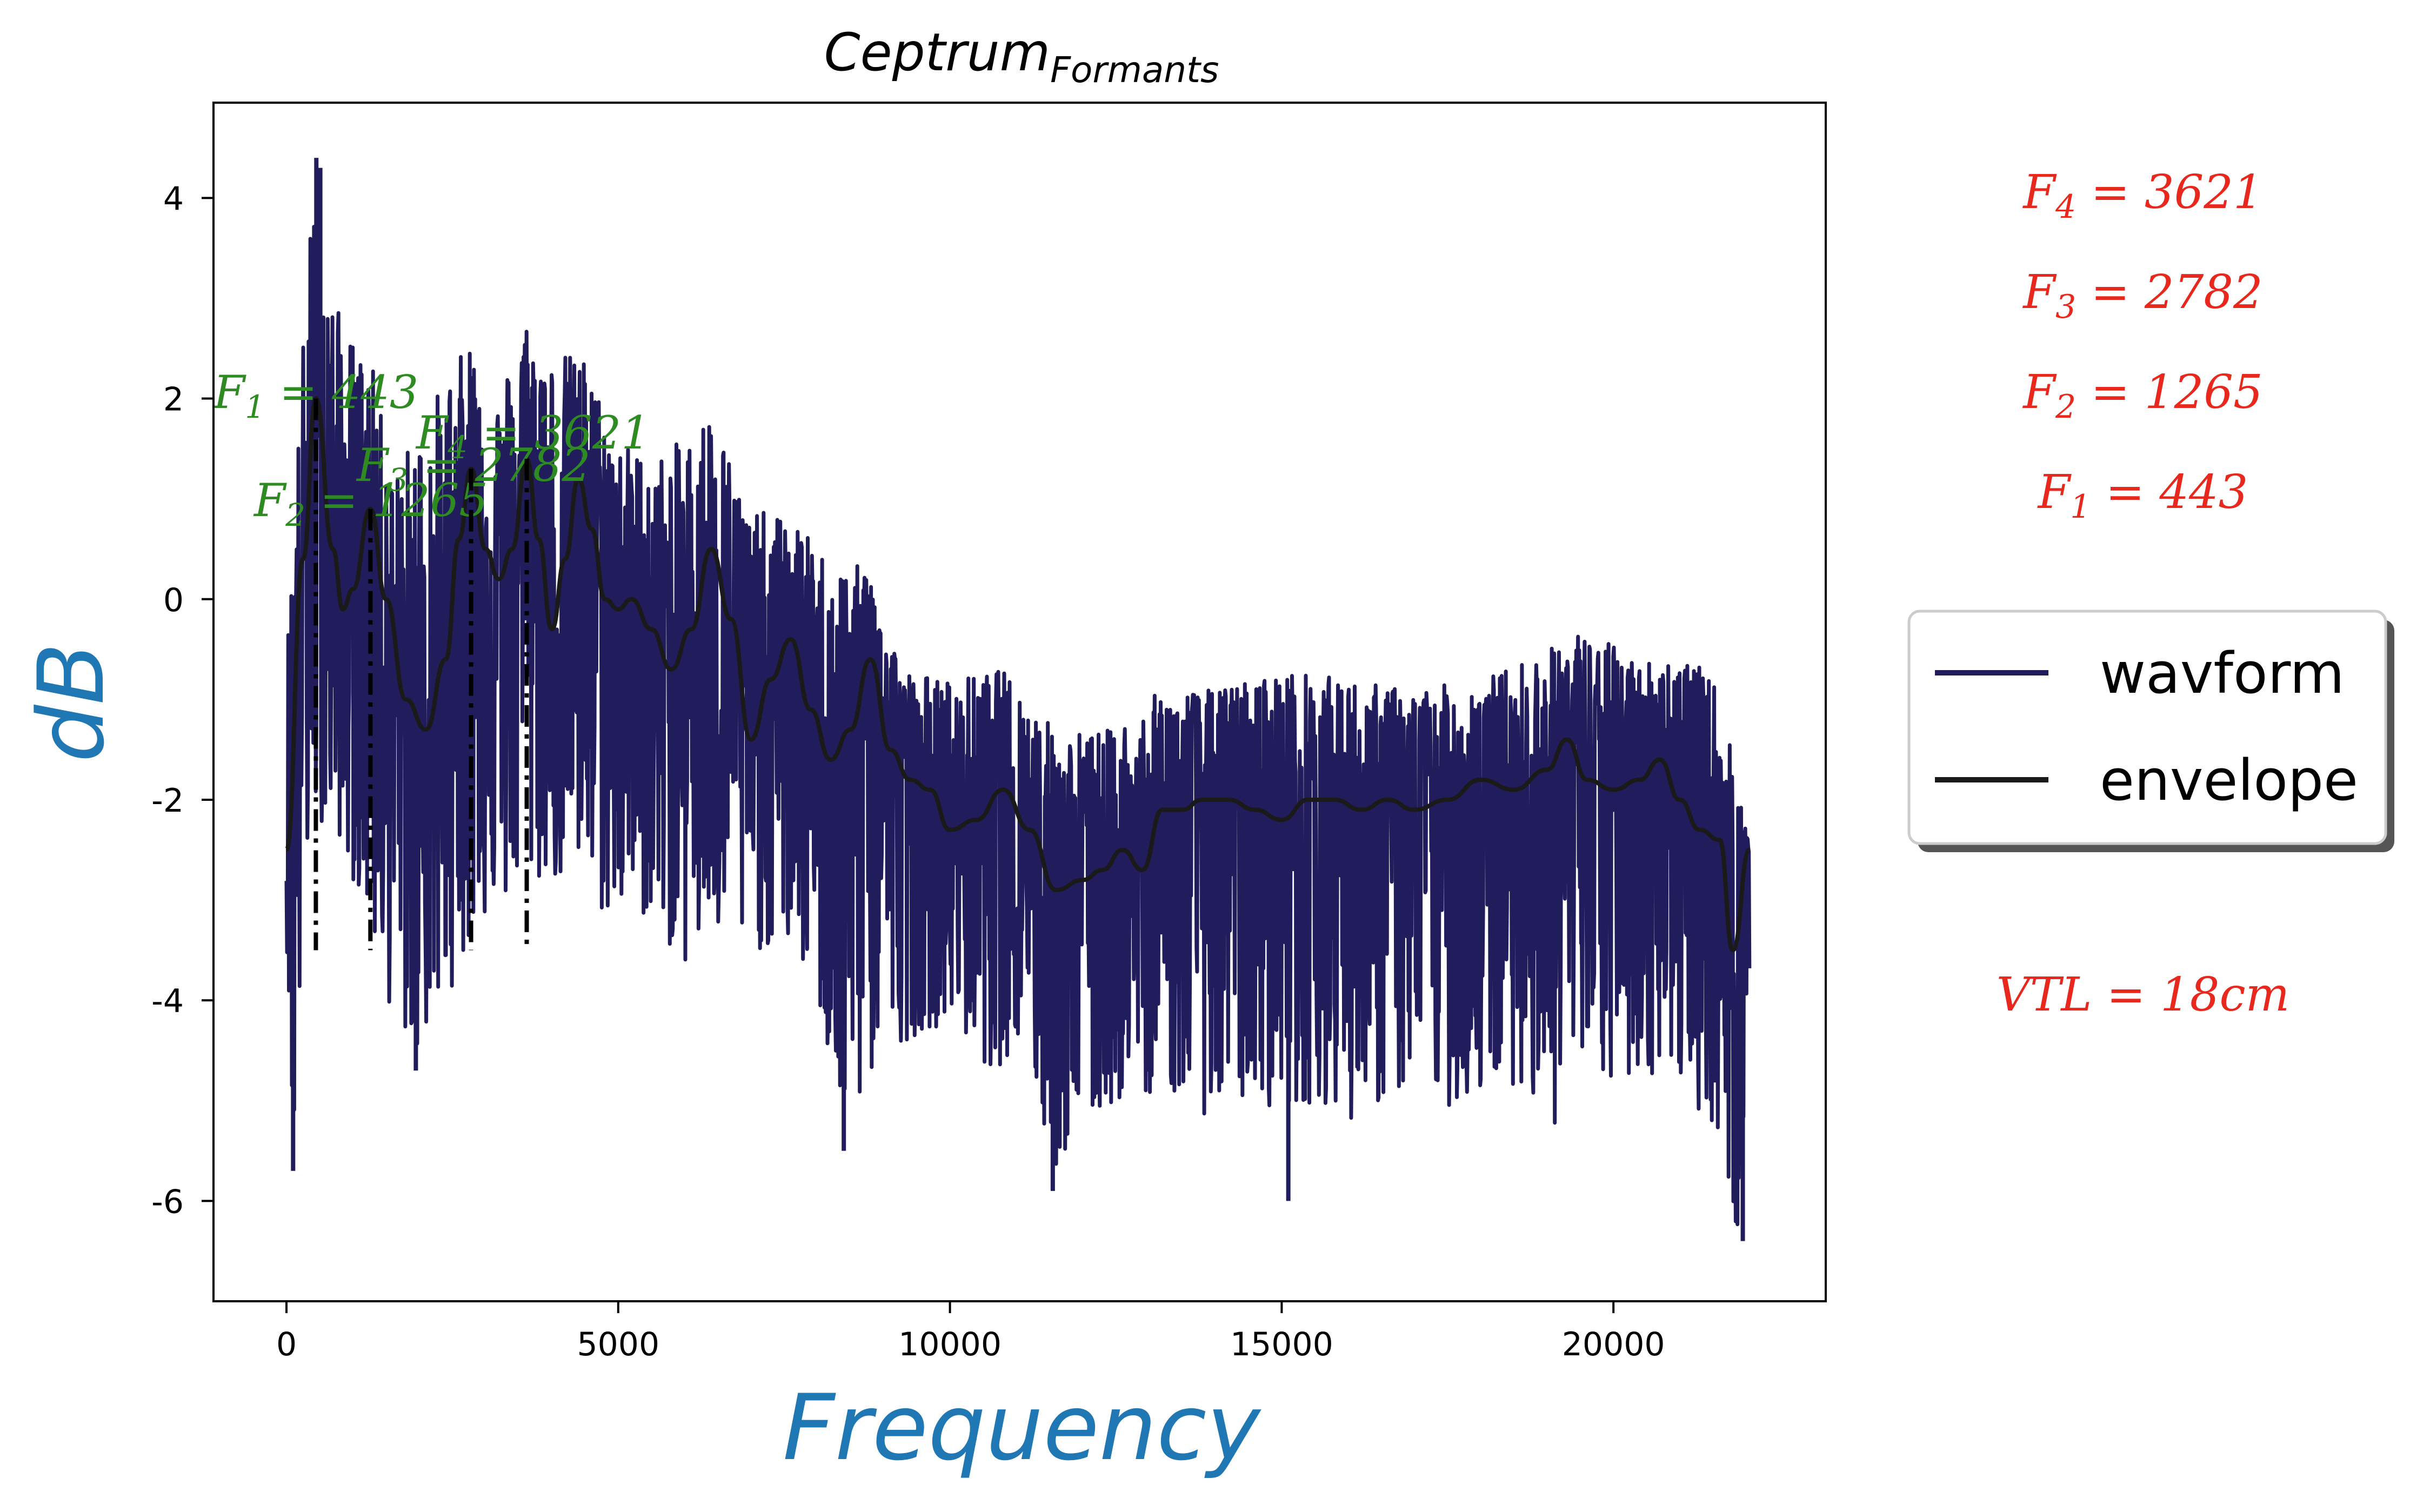 Image resolution: width=2410 pixels, height=1512 pixels. I want to click on formant-marker-label: F4 = 3621, so click(533, 436).